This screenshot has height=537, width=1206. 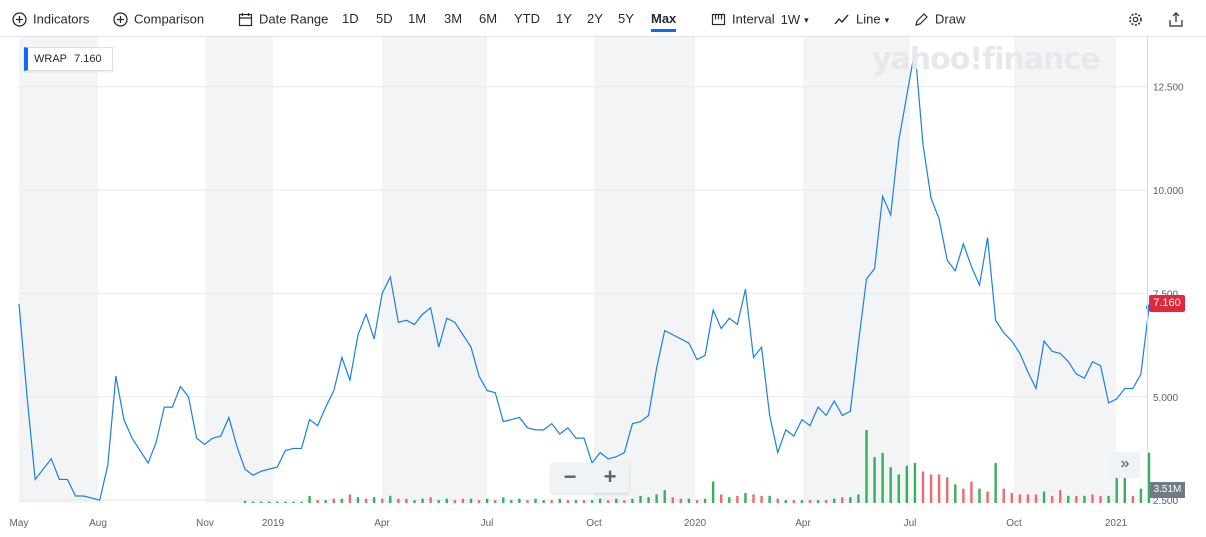 I want to click on interval-button: Interval 1W ▾, so click(x=760, y=20).